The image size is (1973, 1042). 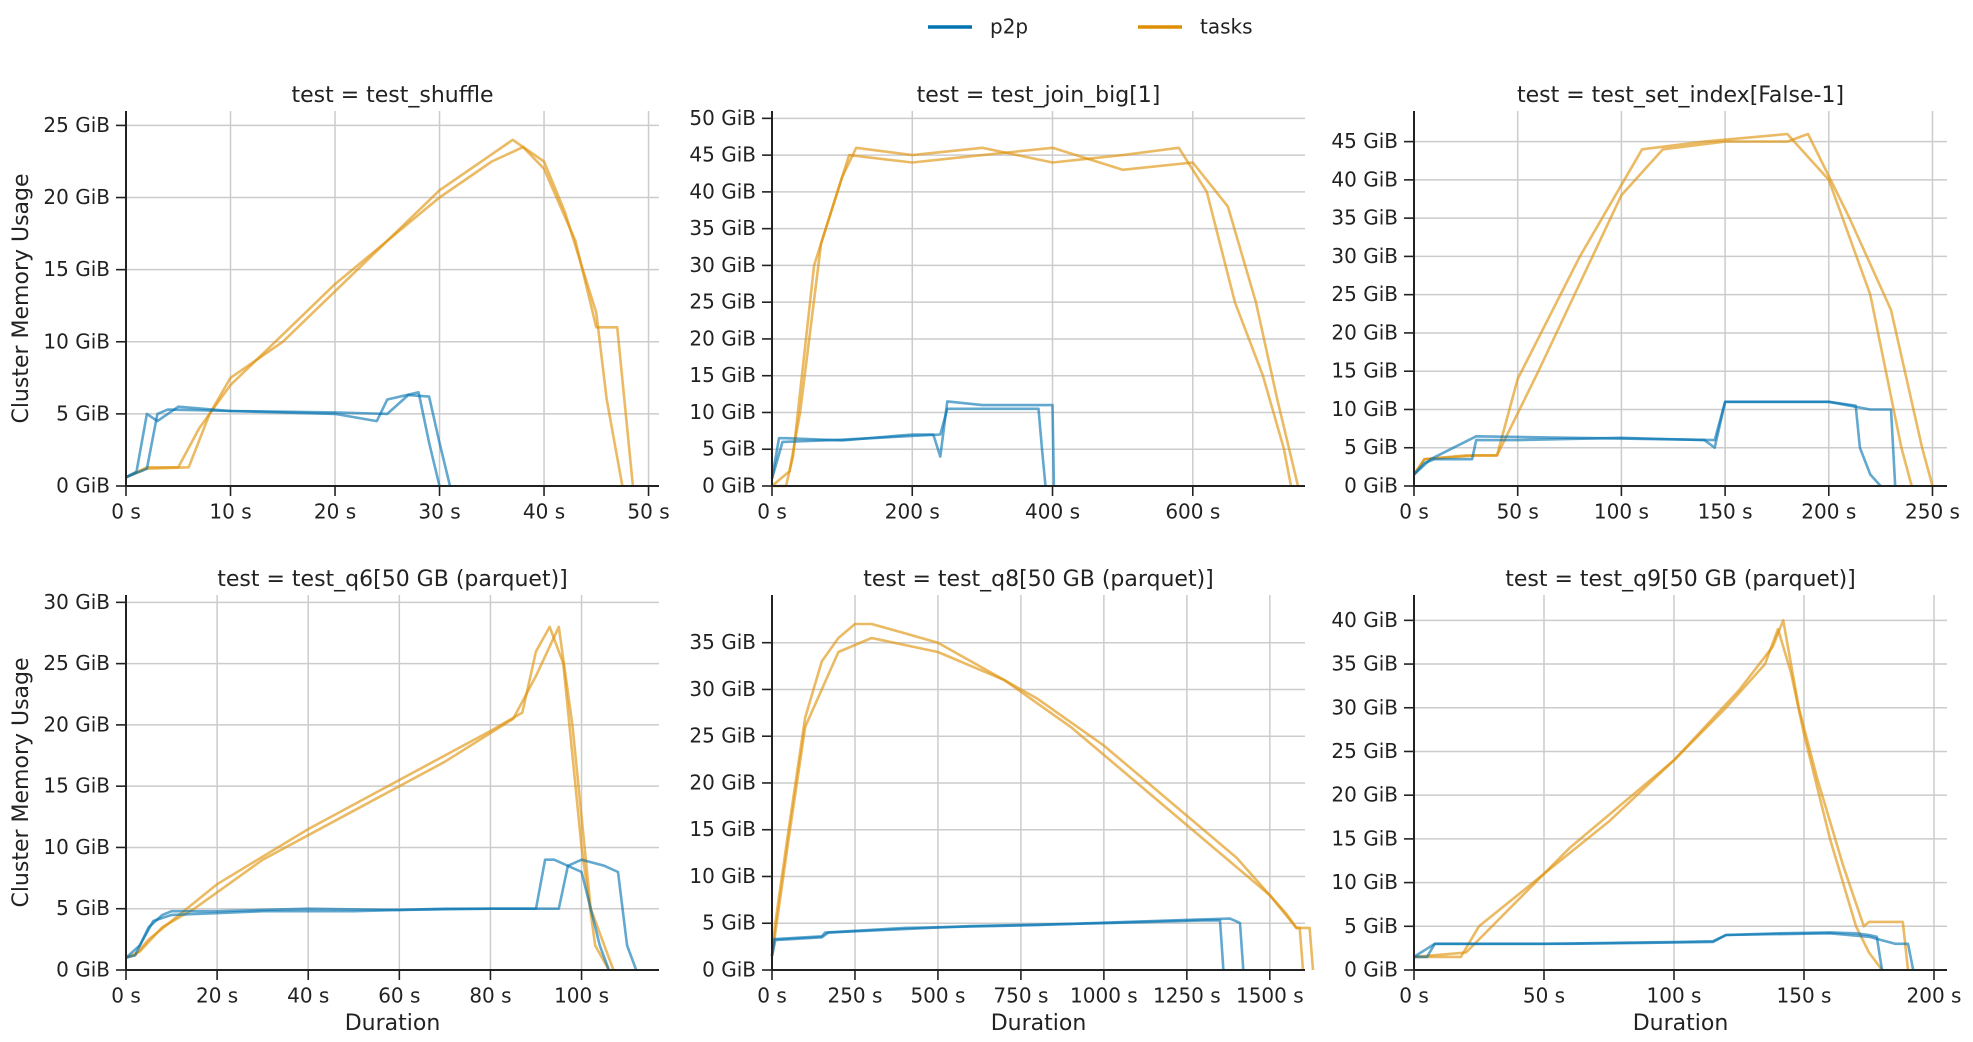 I want to click on x-tick-label: 600 s, so click(x=1192, y=512).